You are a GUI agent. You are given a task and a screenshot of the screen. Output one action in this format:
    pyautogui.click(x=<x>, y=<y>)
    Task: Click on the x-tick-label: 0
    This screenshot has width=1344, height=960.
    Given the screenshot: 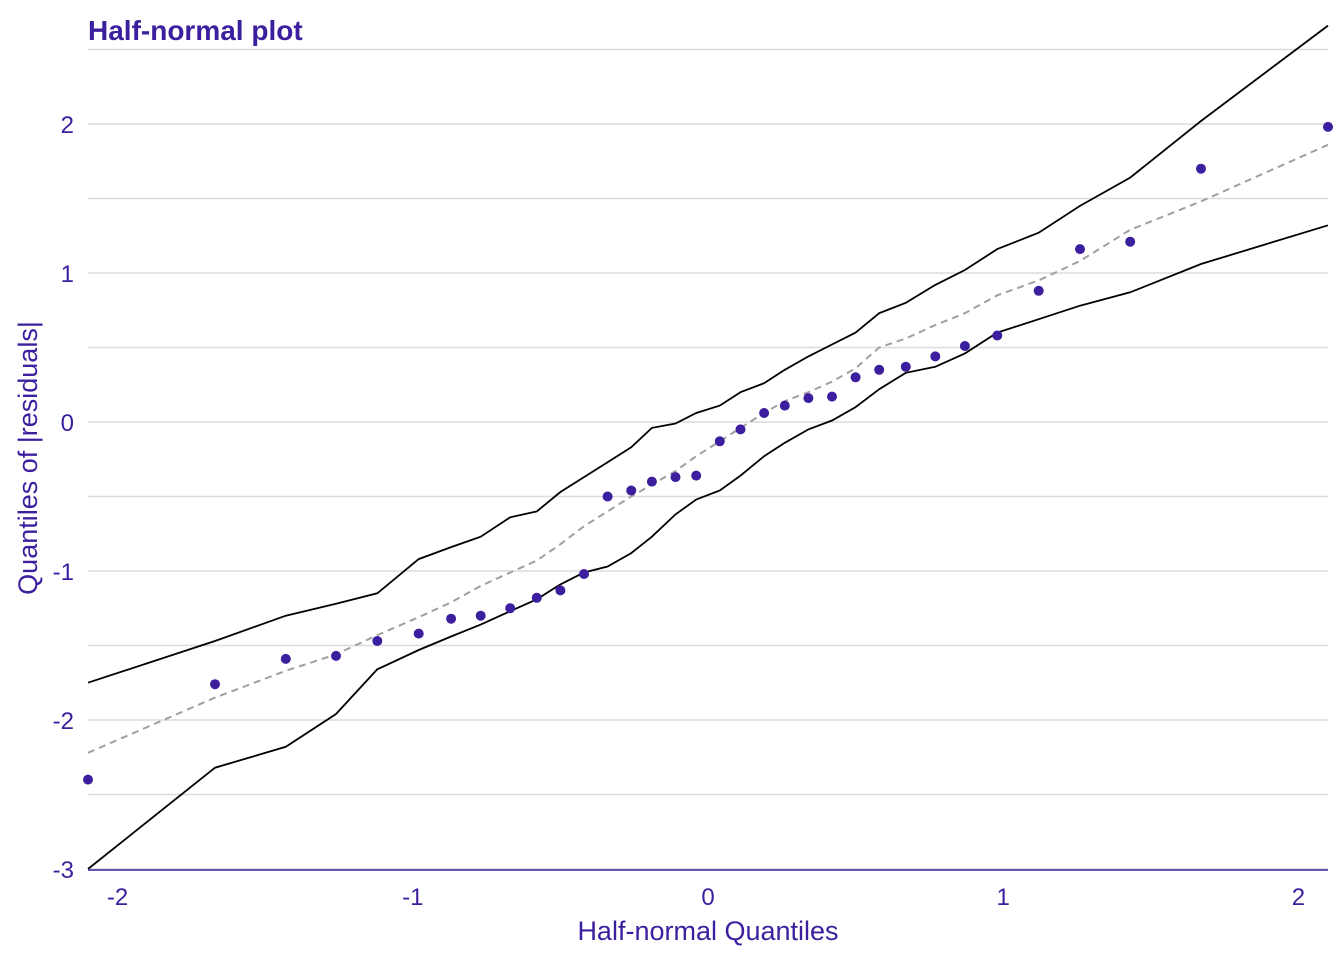 What is the action you would take?
    pyautogui.click(x=707, y=897)
    